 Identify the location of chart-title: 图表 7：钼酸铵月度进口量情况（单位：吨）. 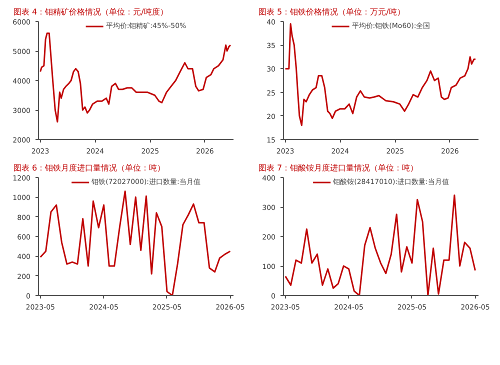
(338, 168).